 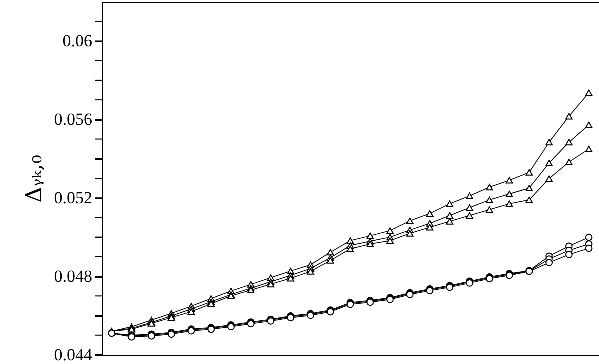 What do you see at coordinates (73, 355) in the screenshot?
I see `y-tick-label: 0.044` at bounding box center [73, 355].